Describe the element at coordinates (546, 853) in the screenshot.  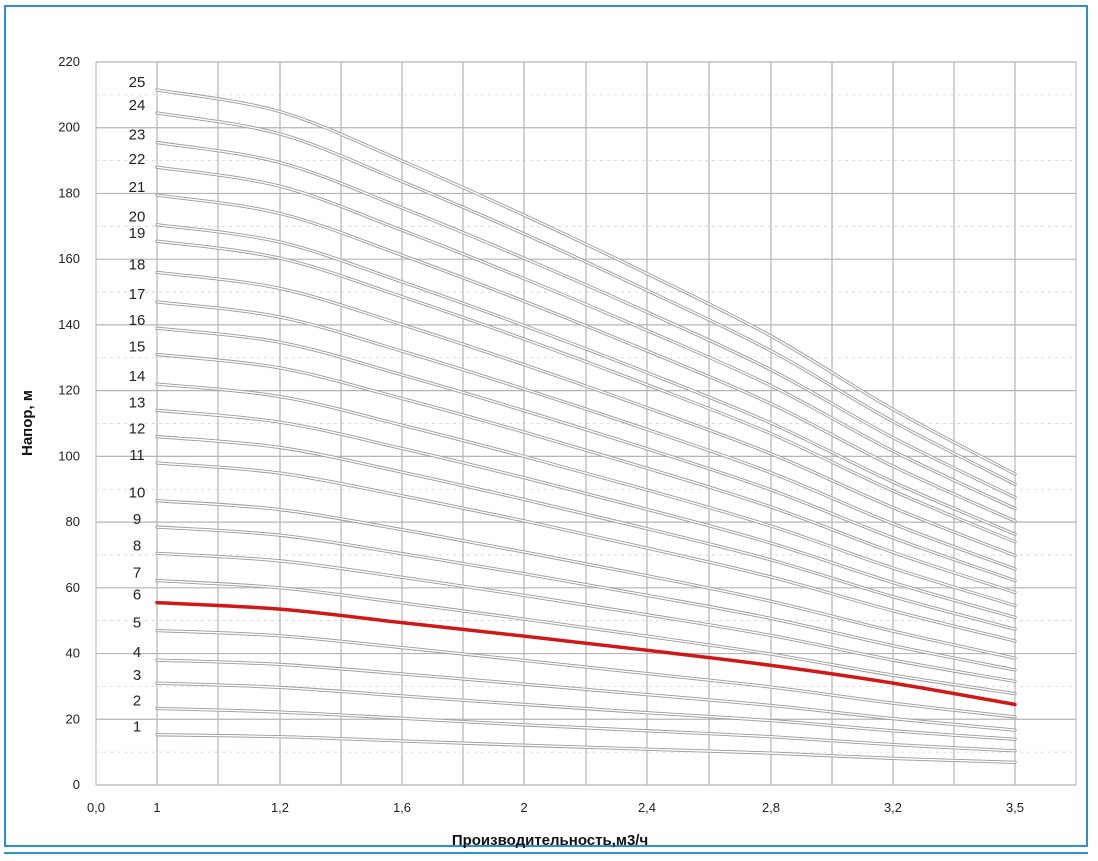
I see `bottom-divider` at that location.